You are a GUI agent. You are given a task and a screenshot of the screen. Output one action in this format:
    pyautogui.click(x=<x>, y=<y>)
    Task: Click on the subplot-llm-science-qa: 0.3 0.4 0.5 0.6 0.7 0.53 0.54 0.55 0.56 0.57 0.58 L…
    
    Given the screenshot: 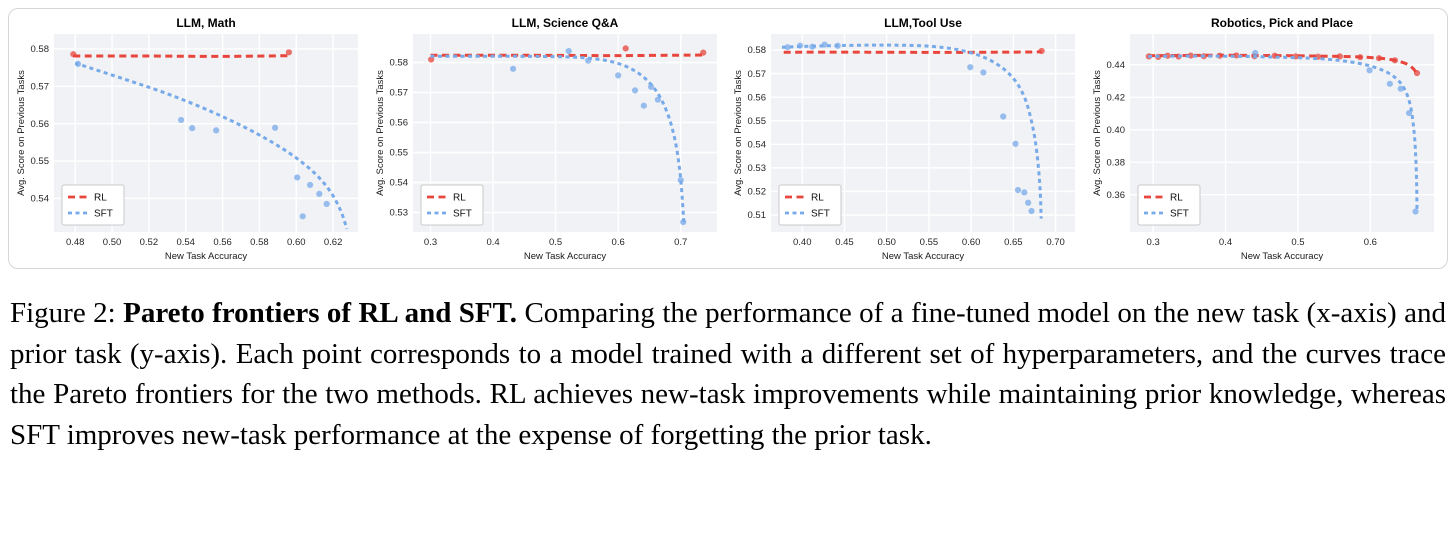 What is the action you would take?
    pyautogui.click(x=549, y=139)
    